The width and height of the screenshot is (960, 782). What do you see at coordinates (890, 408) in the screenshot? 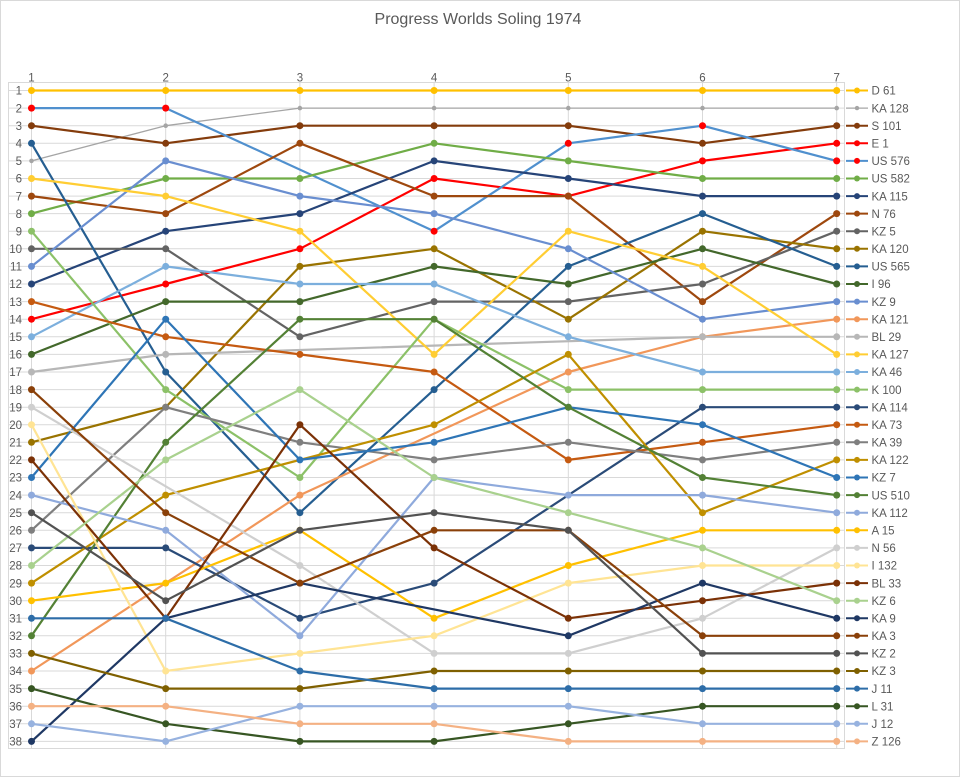
I see `svg-text: KA 114` at bounding box center [890, 408].